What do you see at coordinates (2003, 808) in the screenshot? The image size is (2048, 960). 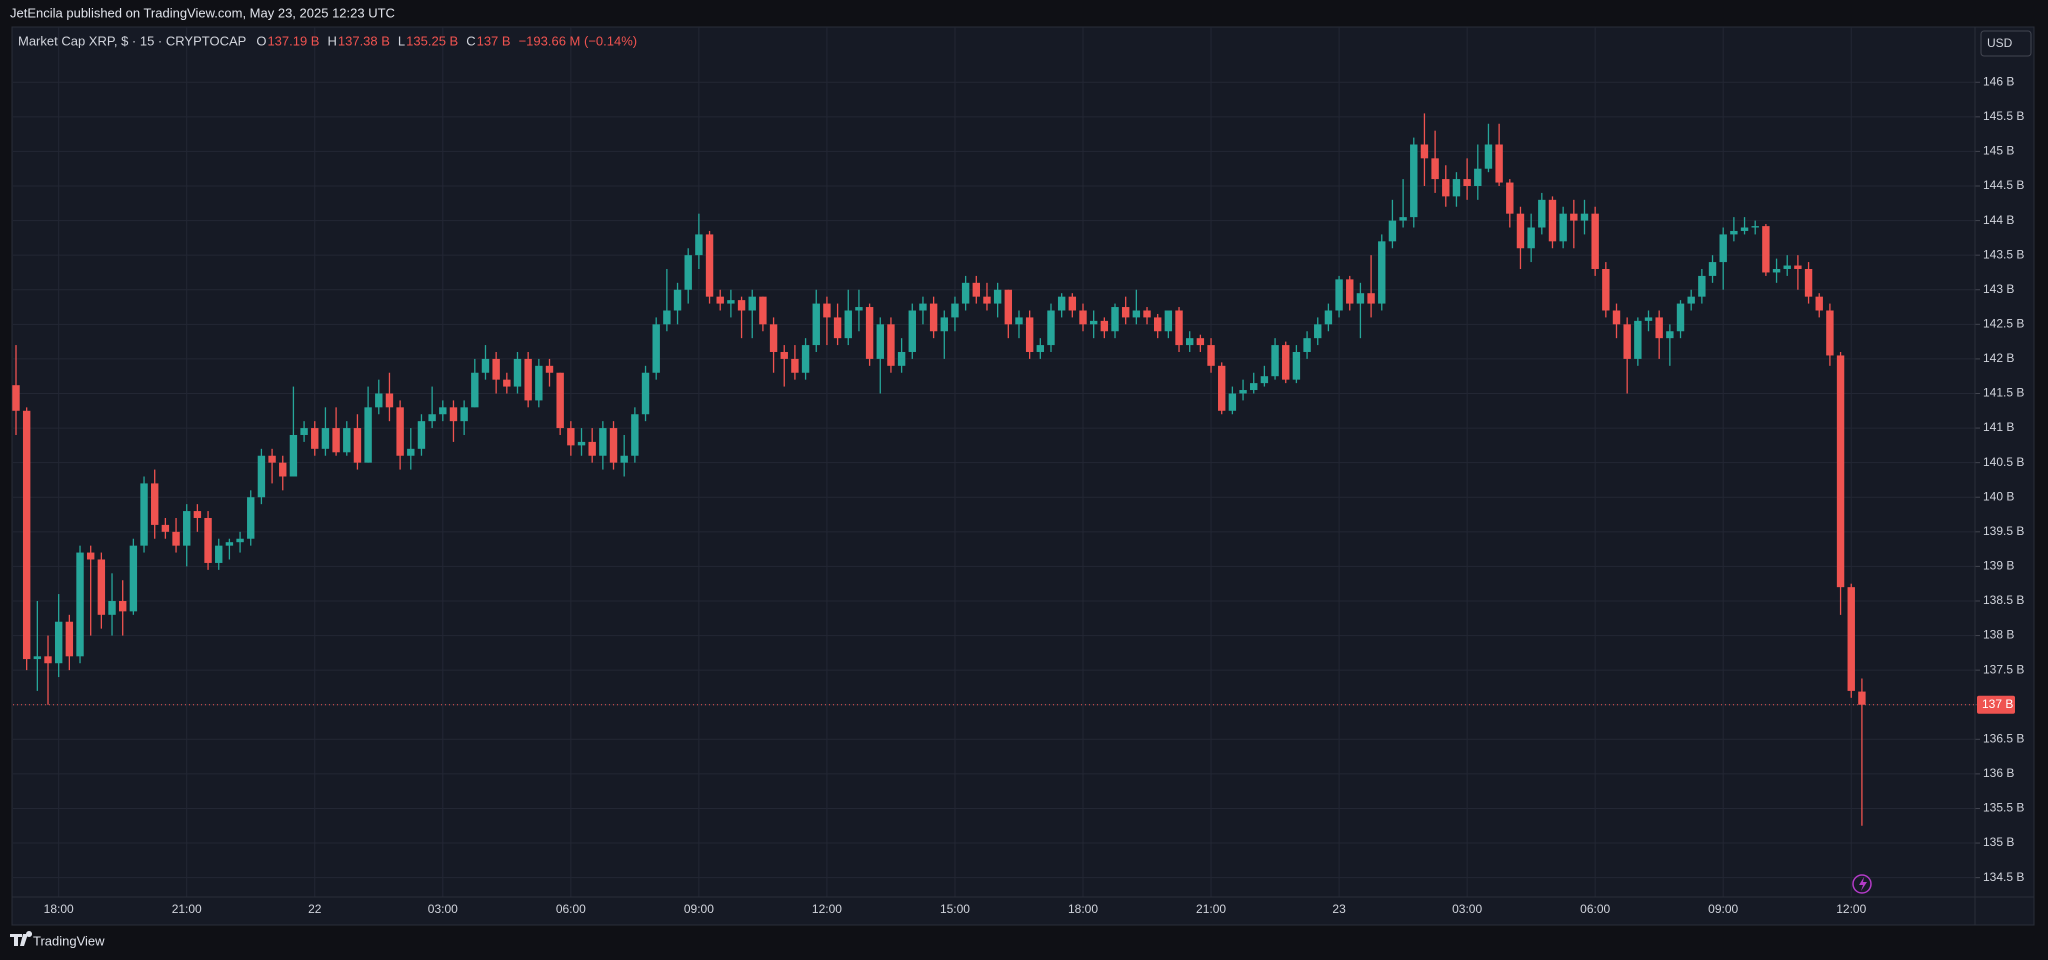 I see `y-tick-label: 135.5 B` at bounding box center [2003, 808].